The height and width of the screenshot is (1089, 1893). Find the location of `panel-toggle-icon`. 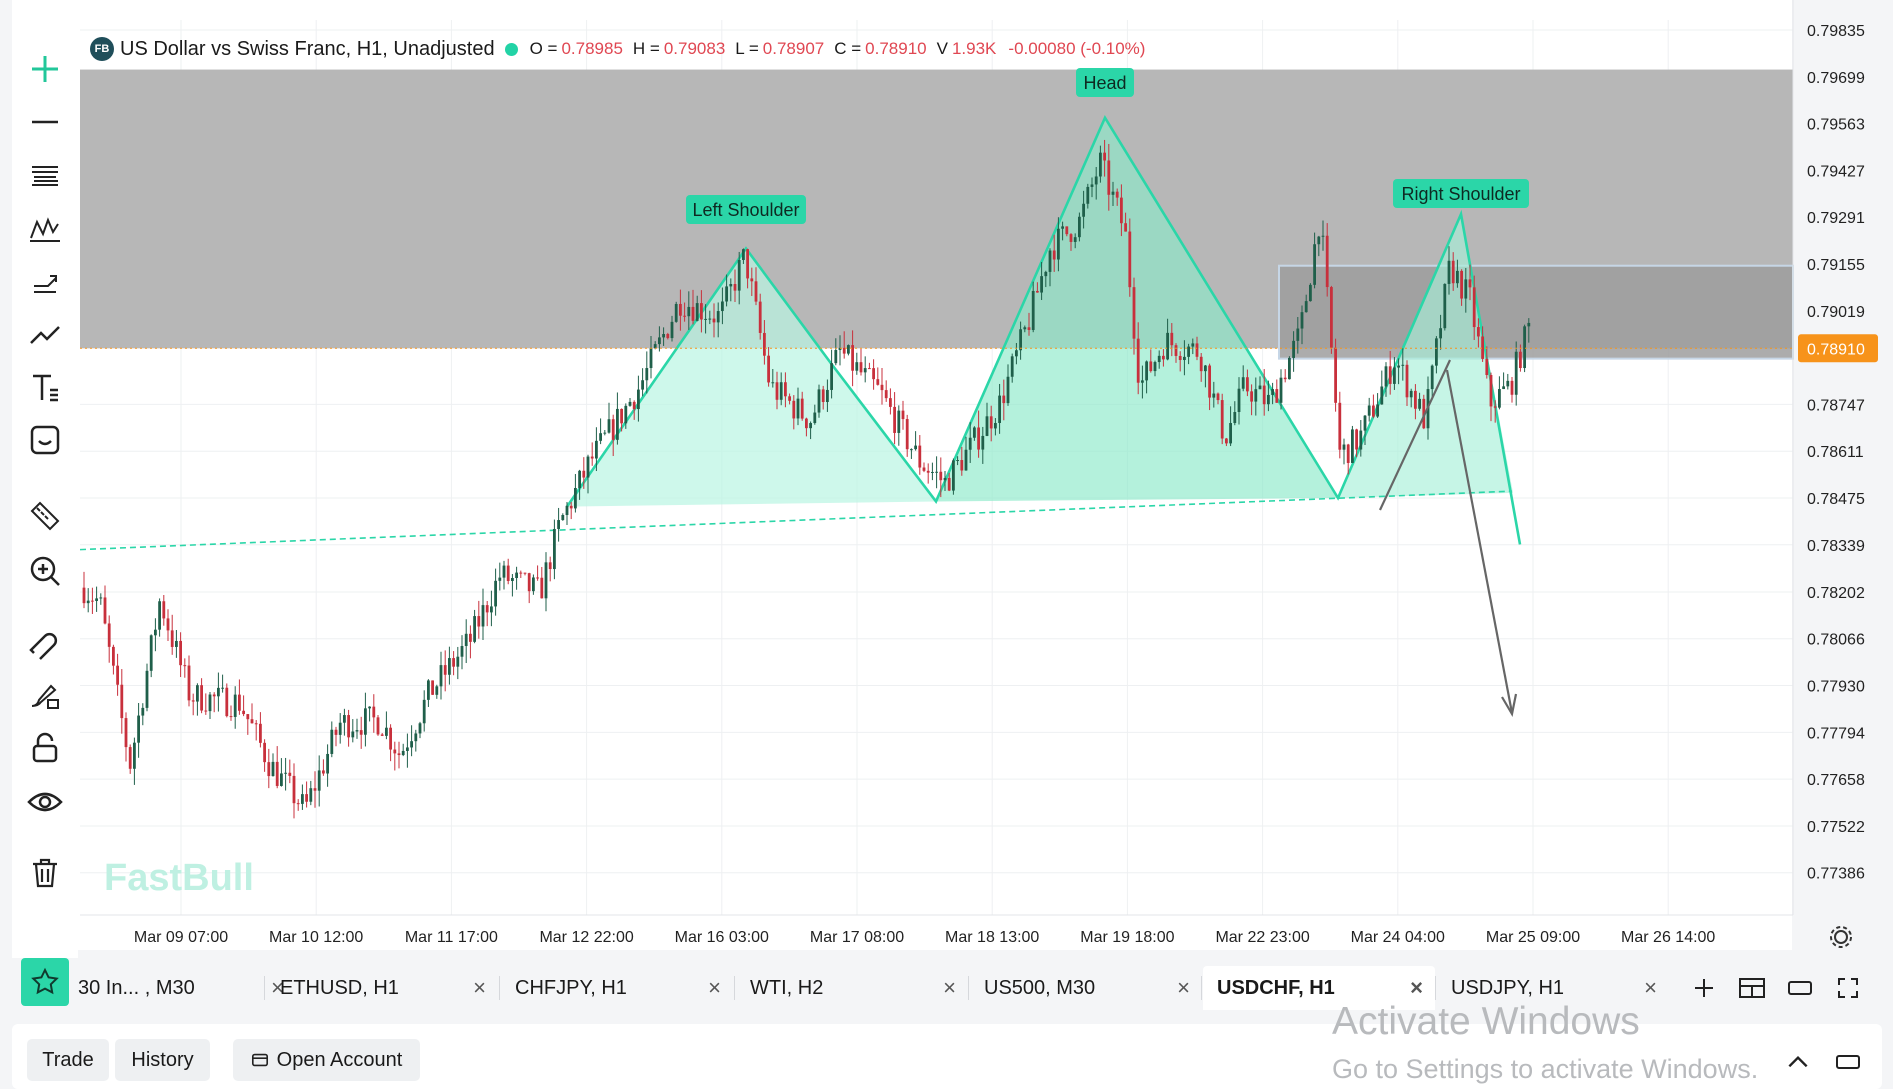

panel-toggle-icon is located at coordinates (1848, 1062).